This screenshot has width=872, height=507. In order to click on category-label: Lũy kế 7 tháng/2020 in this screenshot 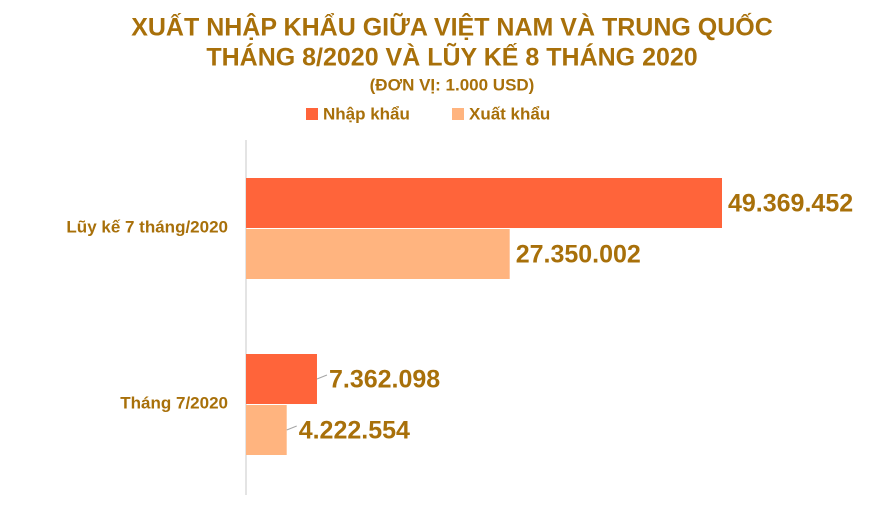, I will do `click(147, 226)`.